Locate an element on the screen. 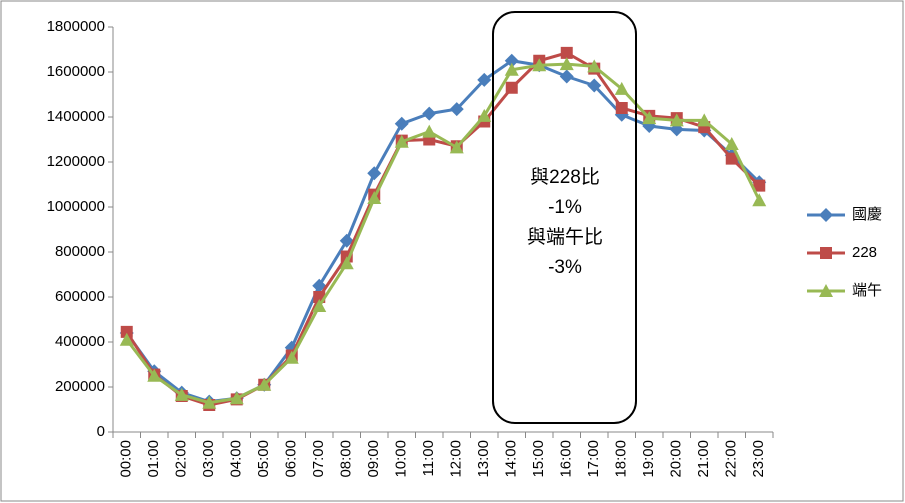  x-tick-label: 05:00 is located at coordinates (263, 459).